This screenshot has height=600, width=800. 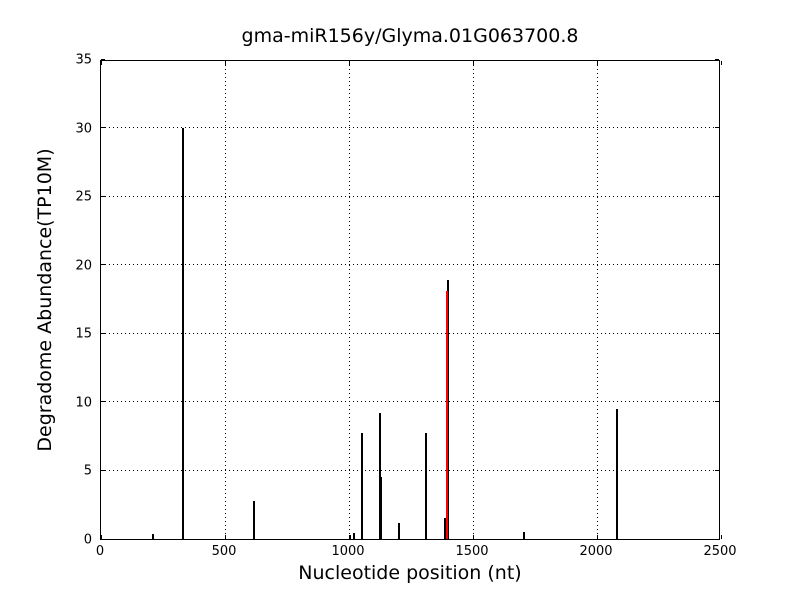 I want to click on y-tick-label: 35, so click(x=83, y=60).